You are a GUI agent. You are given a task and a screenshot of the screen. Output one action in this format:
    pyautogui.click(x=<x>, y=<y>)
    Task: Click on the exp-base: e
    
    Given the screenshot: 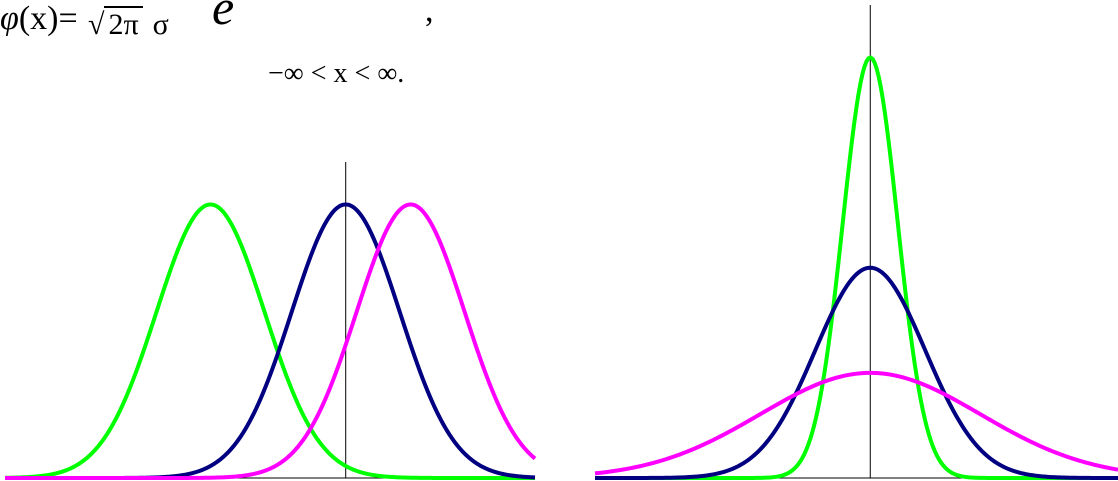 What is the action you would take?
    pyautogui.click(x=223, y=17)
    